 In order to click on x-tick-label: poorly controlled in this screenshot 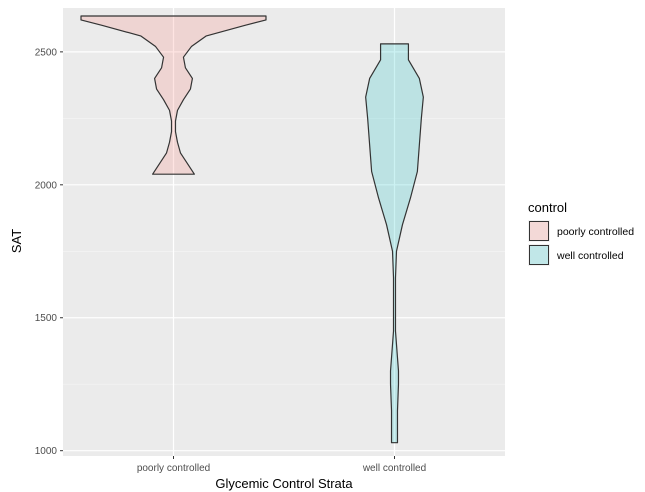, I will do `click(173, 468)`.